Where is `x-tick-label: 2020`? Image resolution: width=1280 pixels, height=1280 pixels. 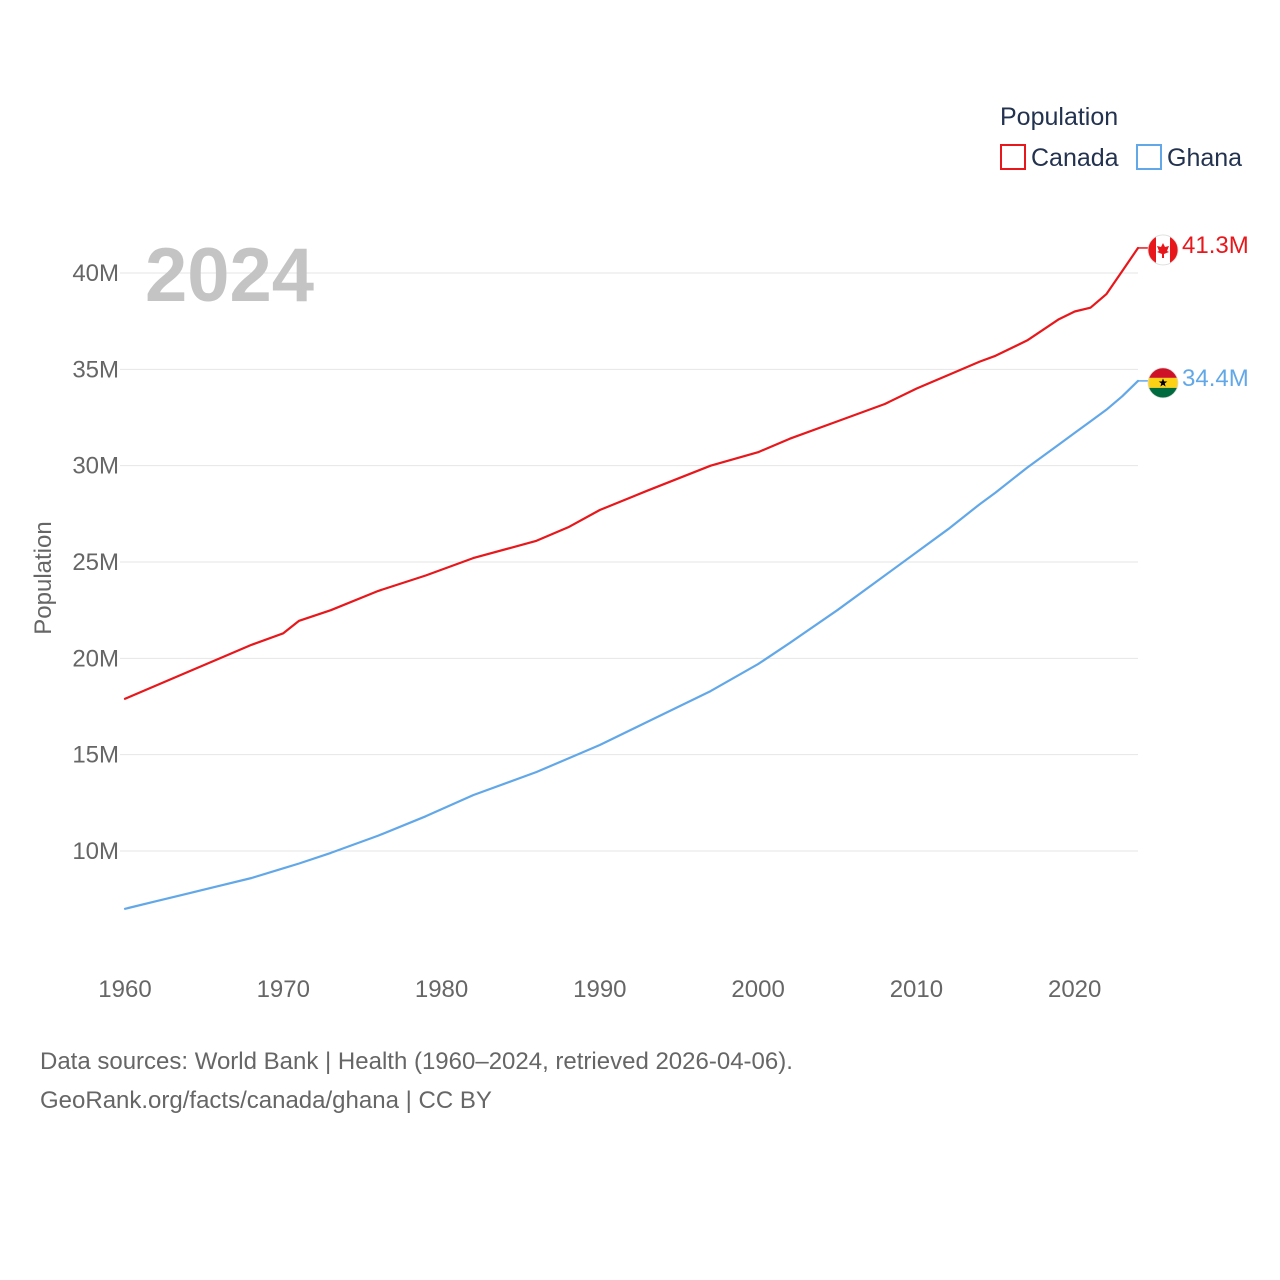 x-tick-label: 2020 is located at coordinates (1074, 989).